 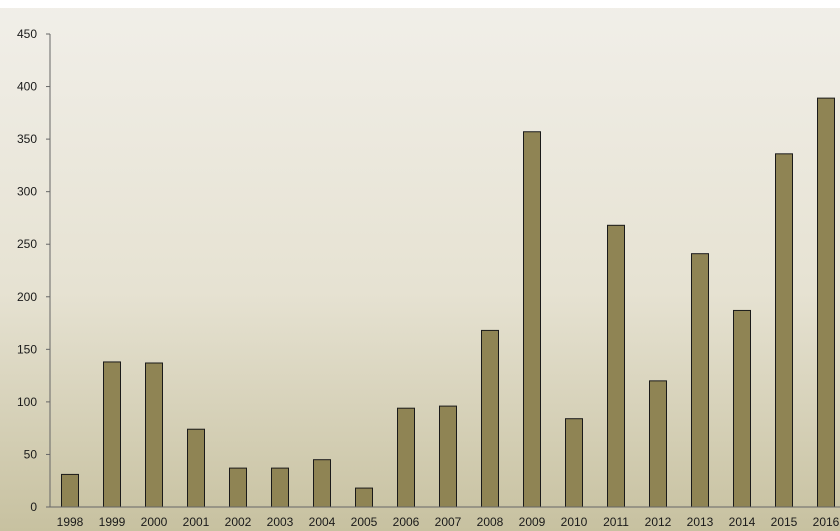 I want to click on bar-2015, so click(x=784, y=330).